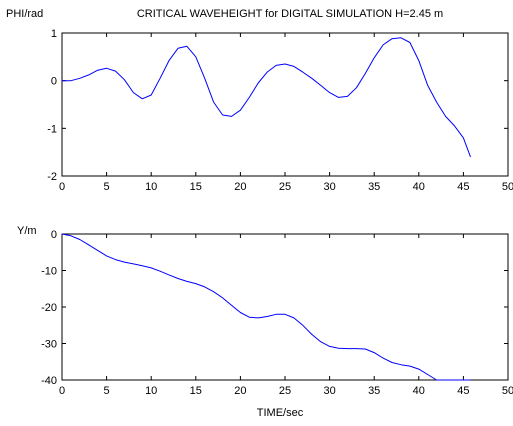 This screenshot has width=513, height=426. Describe the element at coordinates (54, 34) in the screenshot. I see `y-tick-label: 1` at that location.